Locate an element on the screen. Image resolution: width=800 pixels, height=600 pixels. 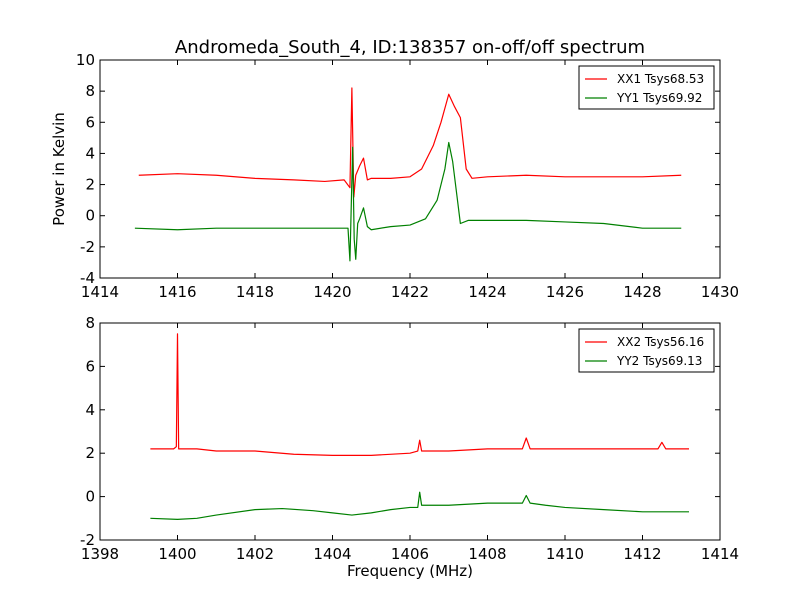
plot0-x-tick-label: 1418 is located at coordinates (255, 292).